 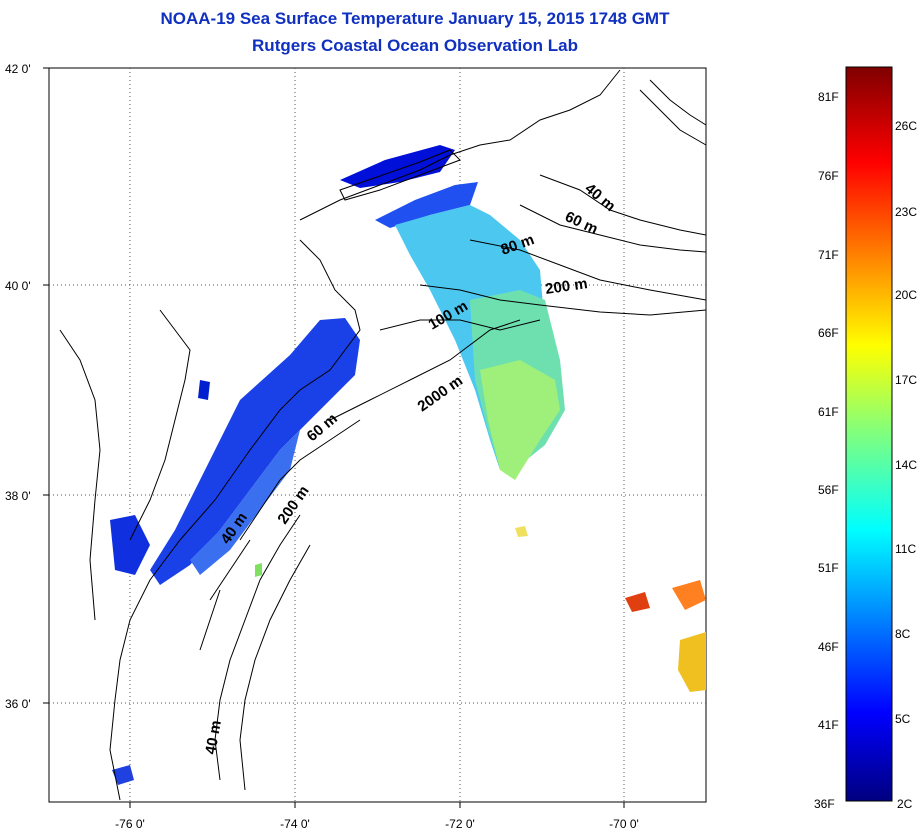 I want to click on cbar-f-81: 81F, so click(x=828, y=97).